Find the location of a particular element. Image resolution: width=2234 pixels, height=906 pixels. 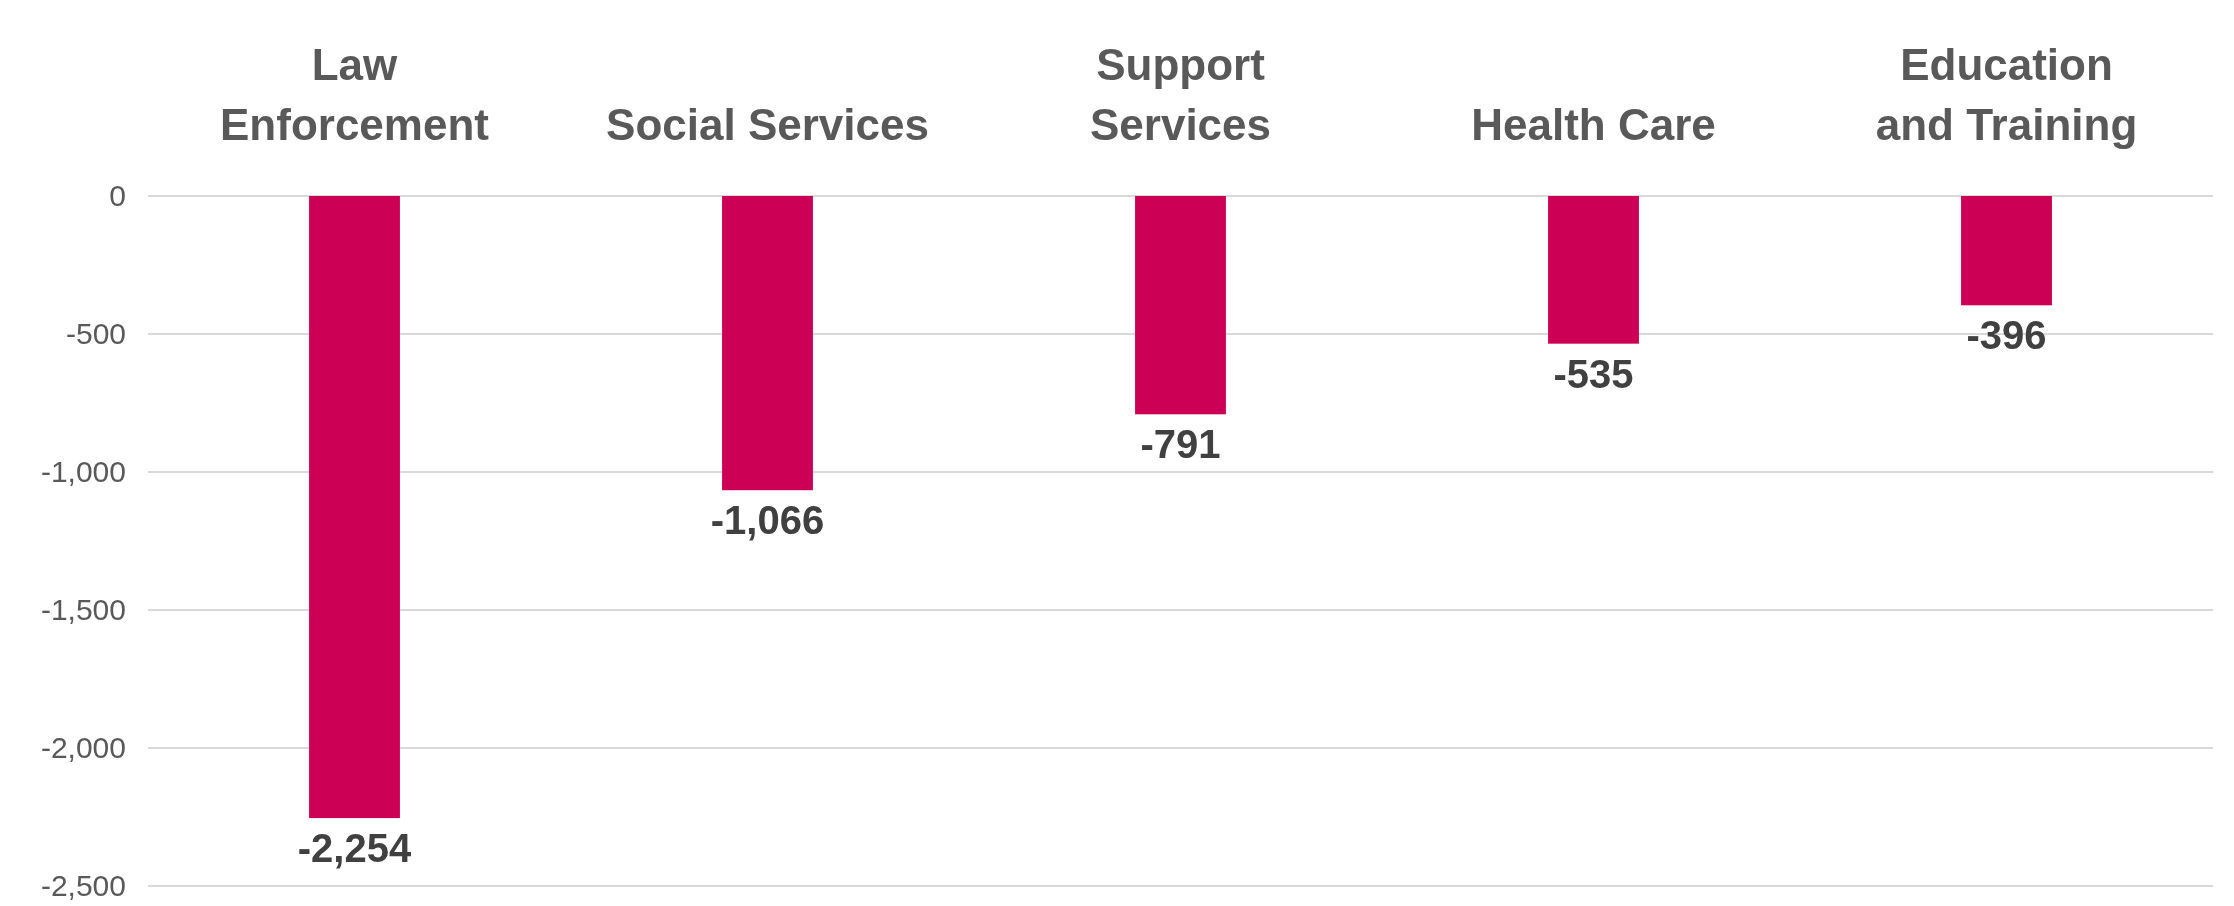

y-tick-label: -2,500 is located at coordinates (83, 885).